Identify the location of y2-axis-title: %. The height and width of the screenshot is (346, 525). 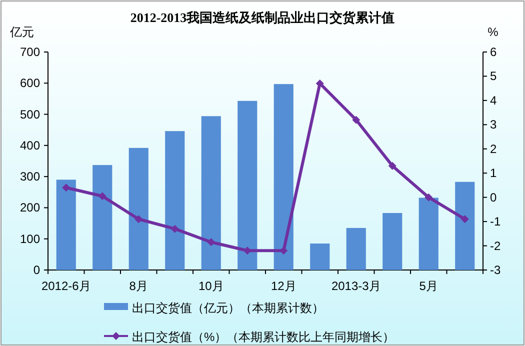
(493, 32).